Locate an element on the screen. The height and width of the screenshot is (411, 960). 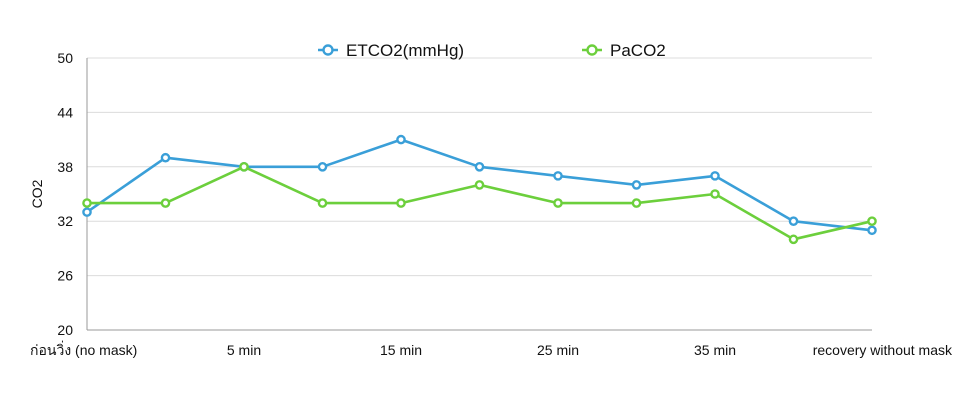
x-tick-label: 35 min is located at coordinates (715, 350).